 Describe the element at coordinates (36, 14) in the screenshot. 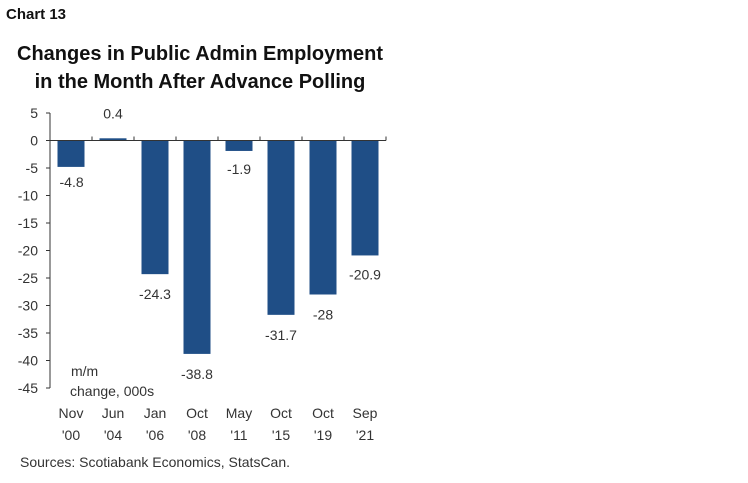

I see `chart-number: Chart 13` at that location.